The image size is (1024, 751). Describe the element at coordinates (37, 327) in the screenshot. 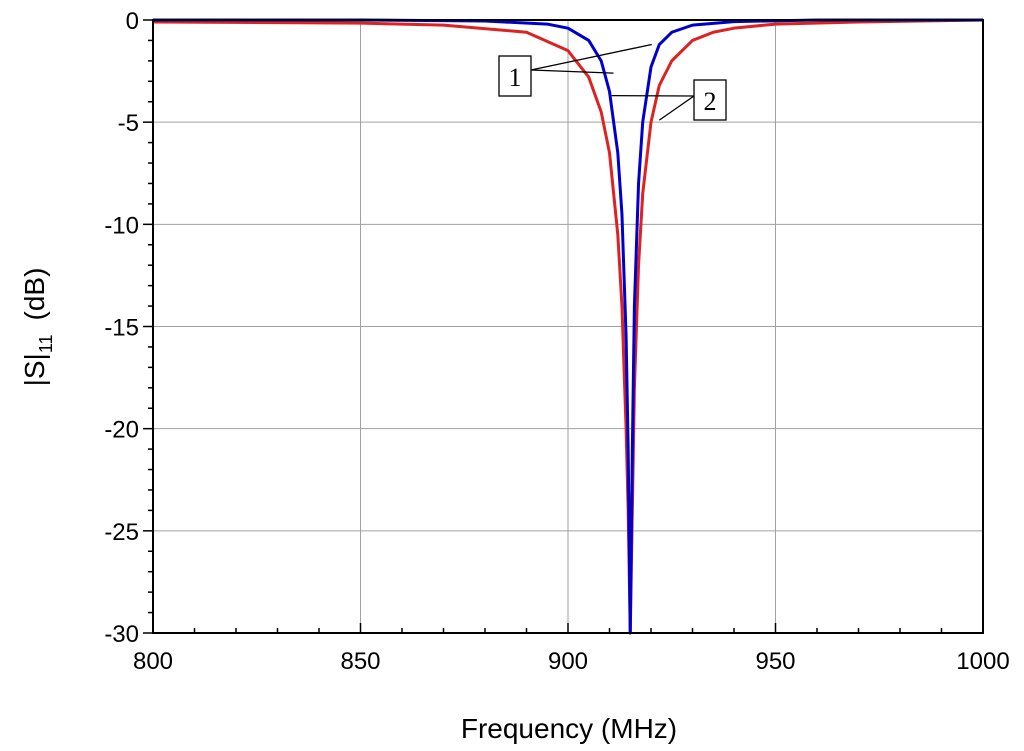

I see `y-axis-title: |S|11 (dB)` at that location.